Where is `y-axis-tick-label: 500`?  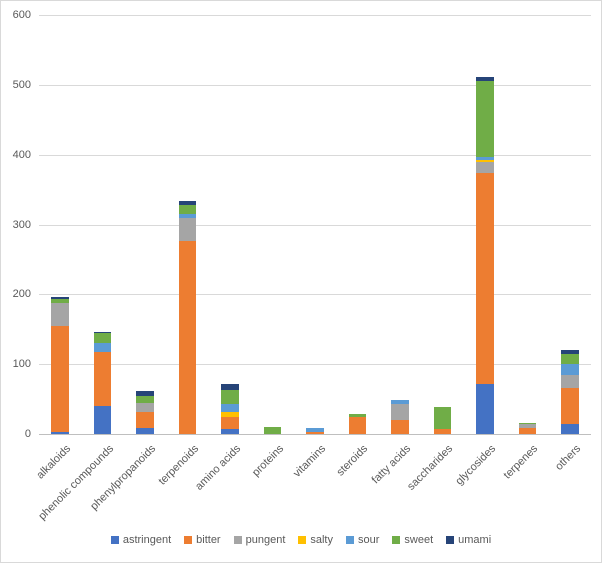 y-axis-tick-label: 500 is located at coordinates (21, 84).